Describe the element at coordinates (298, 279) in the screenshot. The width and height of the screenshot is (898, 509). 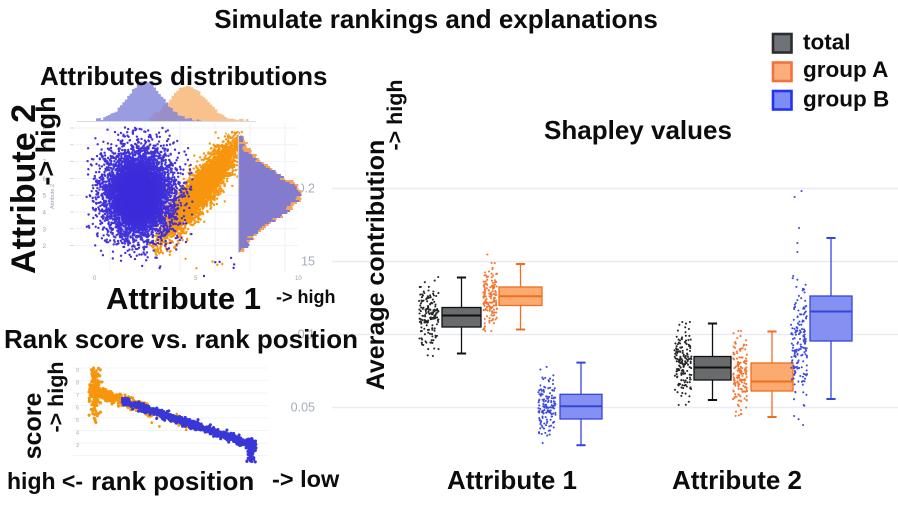
I see `svg-text: 10` at that location.